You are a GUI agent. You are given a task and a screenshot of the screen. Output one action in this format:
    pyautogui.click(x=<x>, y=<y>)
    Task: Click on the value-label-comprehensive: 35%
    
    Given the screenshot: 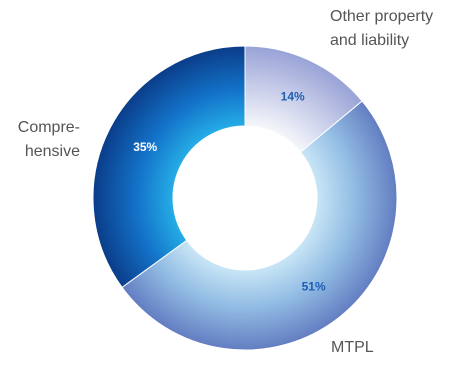 What is the action you would take?
    pyautogui.click(x=145, y=147)
    